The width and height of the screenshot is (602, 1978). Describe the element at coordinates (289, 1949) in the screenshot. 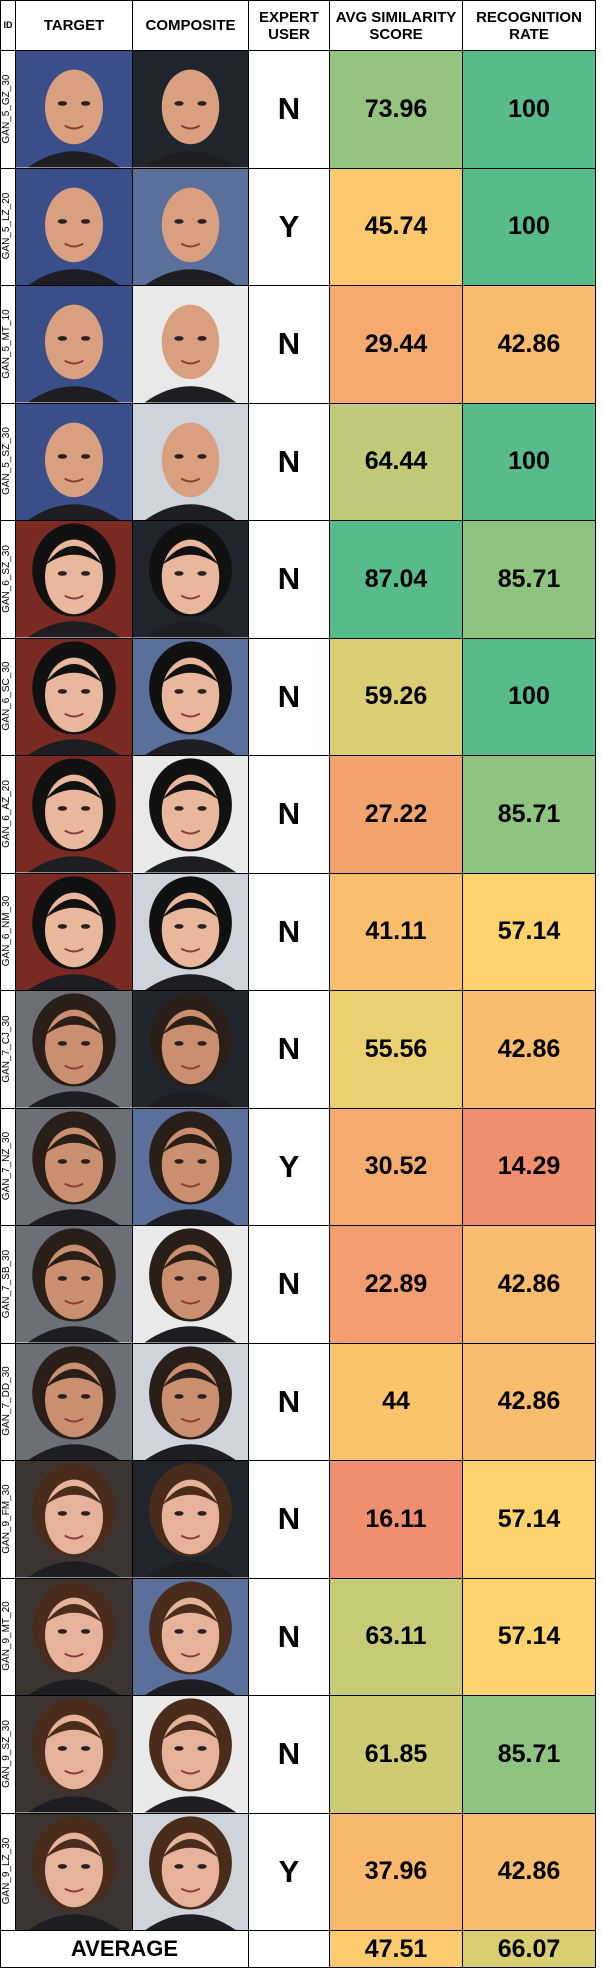

I see `footer-blank` at that location.